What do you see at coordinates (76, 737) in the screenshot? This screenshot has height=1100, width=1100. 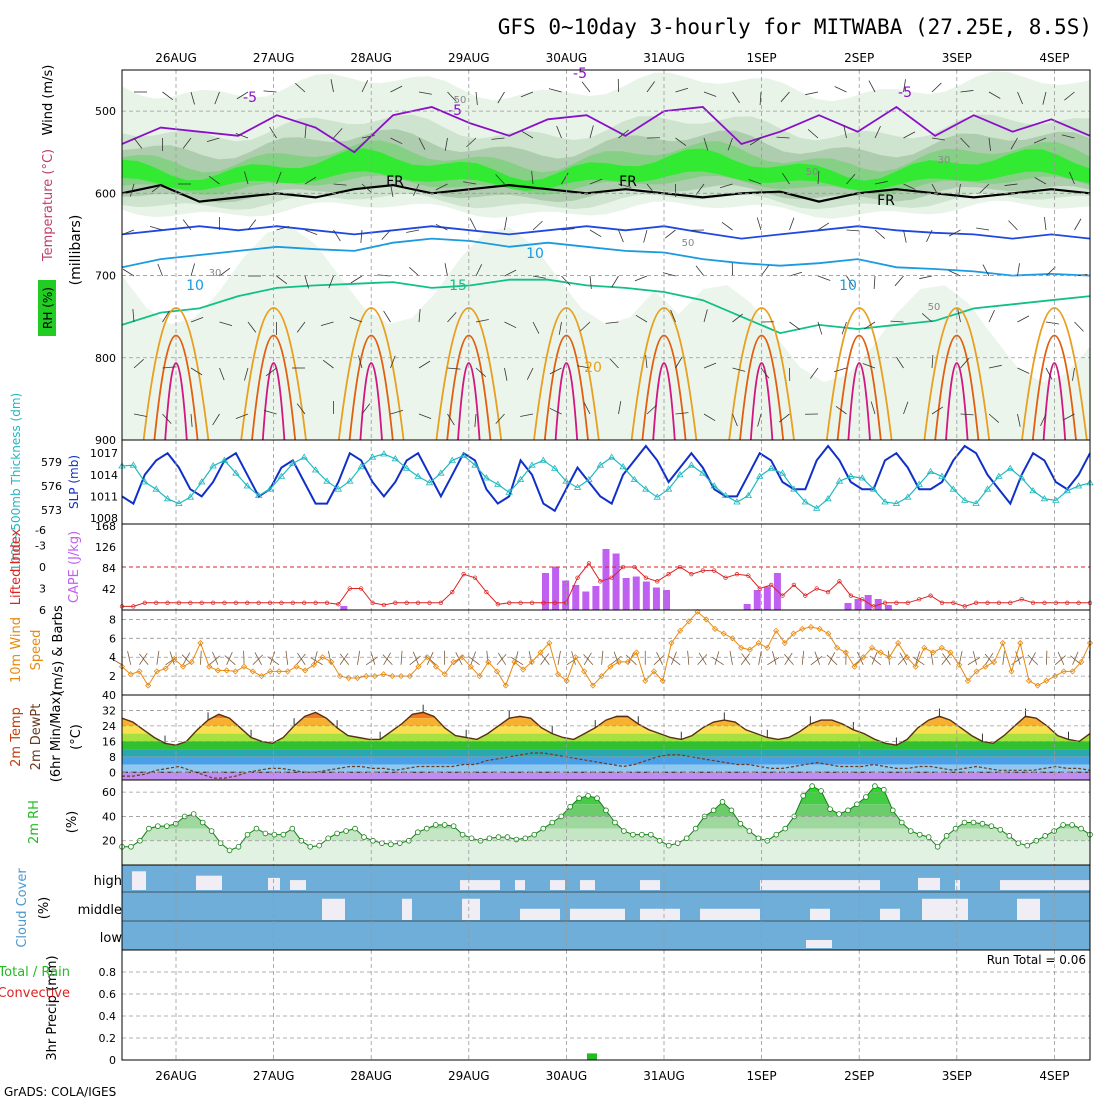 I see `axis-label: (°C)` at bounding box center [76, 737].